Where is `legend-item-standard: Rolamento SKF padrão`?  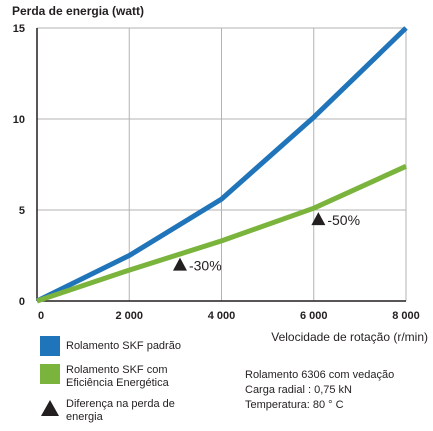 legend-item-standard: Rolamento SKF padrão is located at coordinates (110, 346).